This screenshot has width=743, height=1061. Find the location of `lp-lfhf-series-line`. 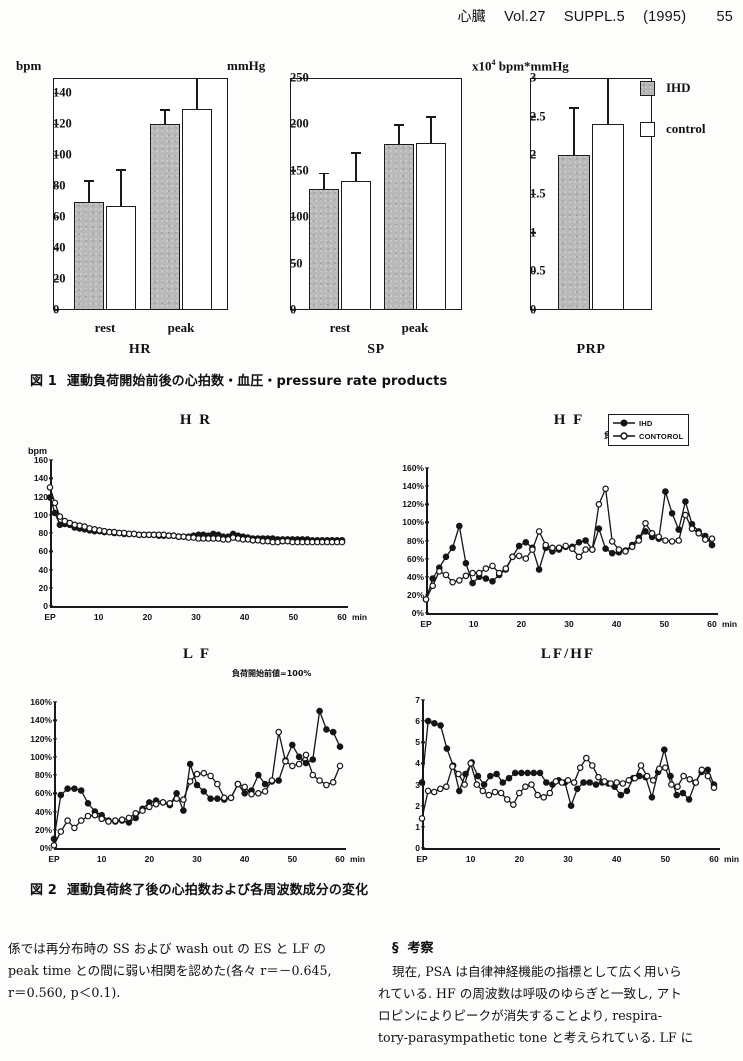

lp-lfhf-series-line is located at coordinates (568, 787).